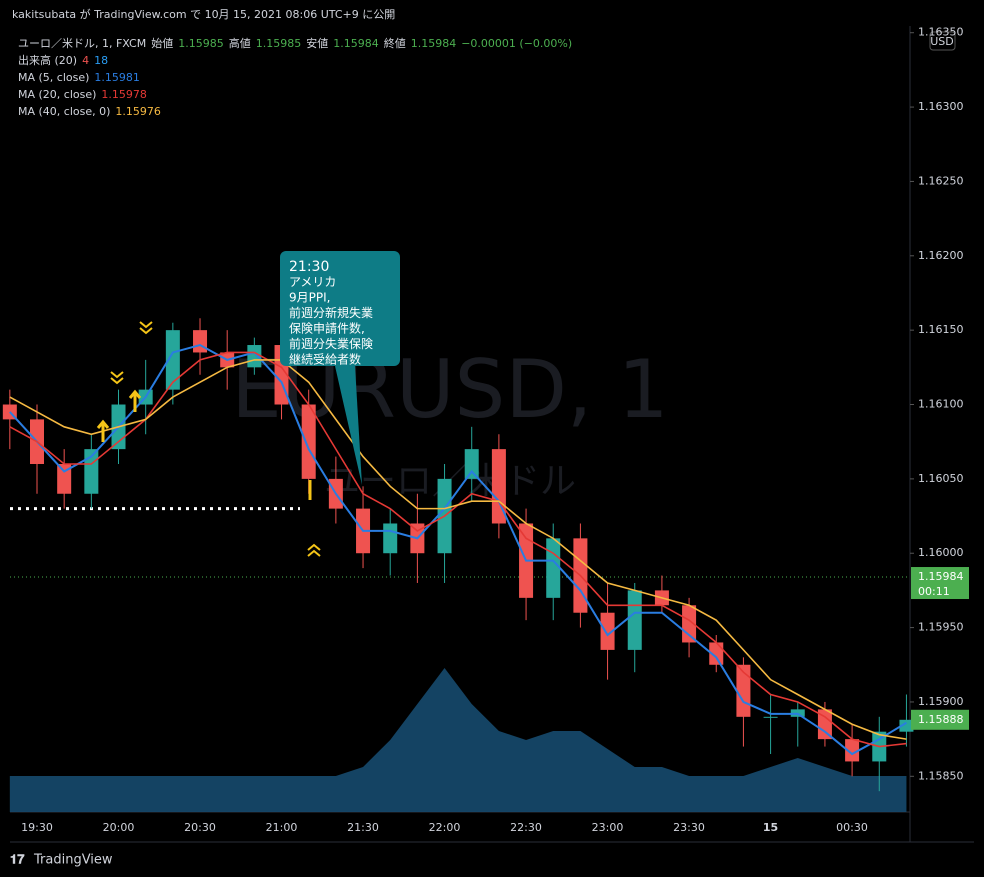 This screenshot has height=877, width=984. Describe the element at coordinates (327, 328) in the screenshot. I see `annotation-line: 保険申請件数,` at that location.